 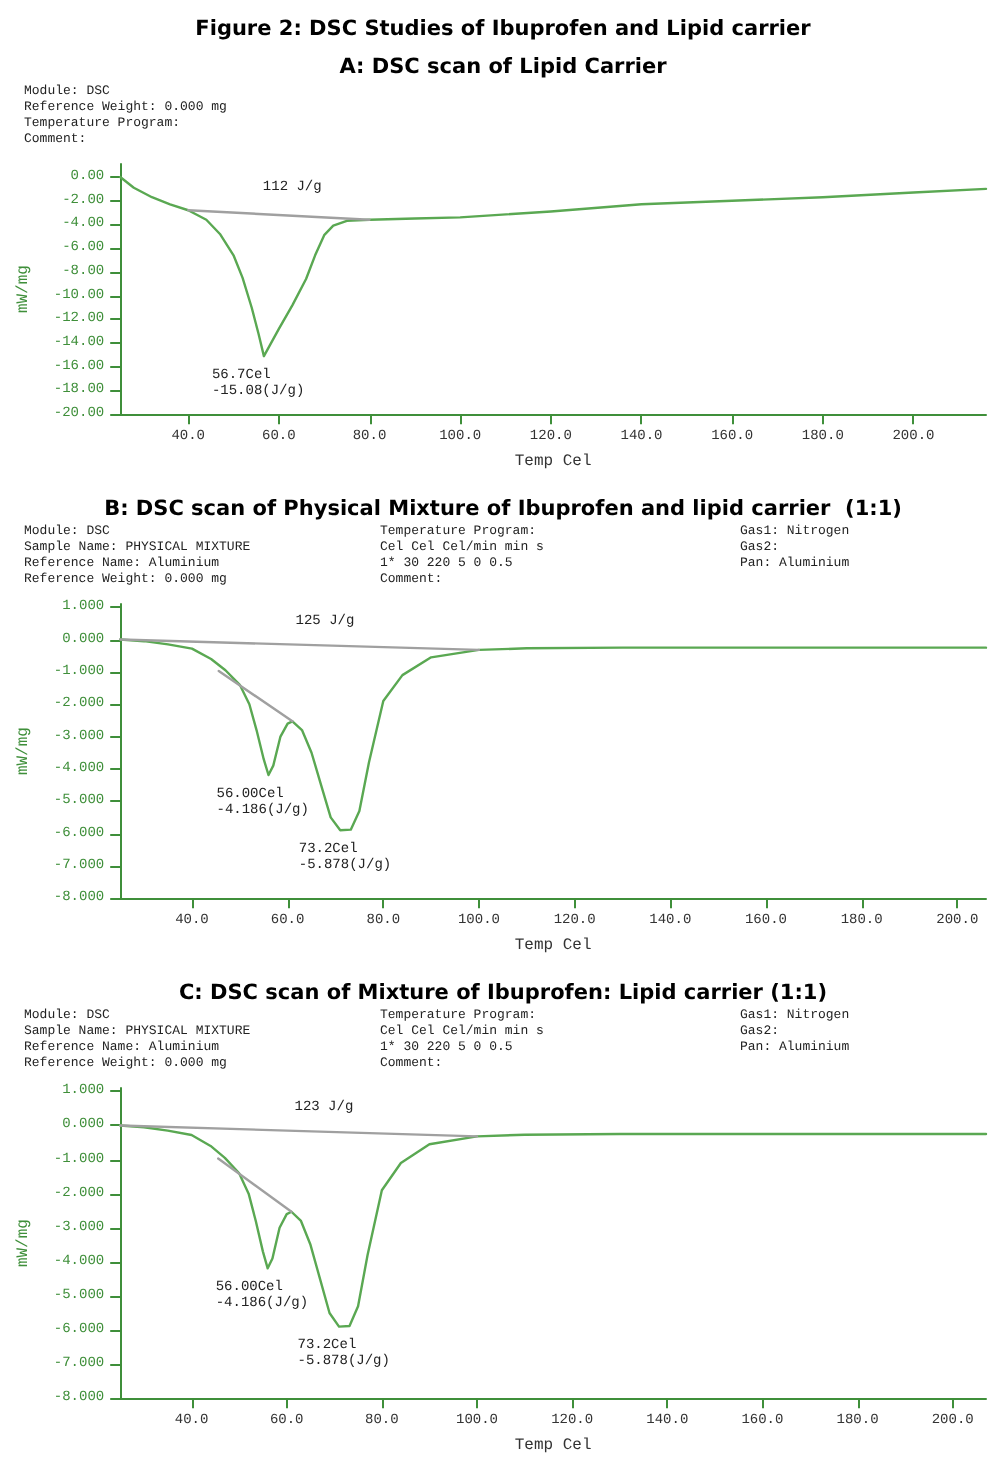 I want to click on line-series, so click(x=553, y=266).